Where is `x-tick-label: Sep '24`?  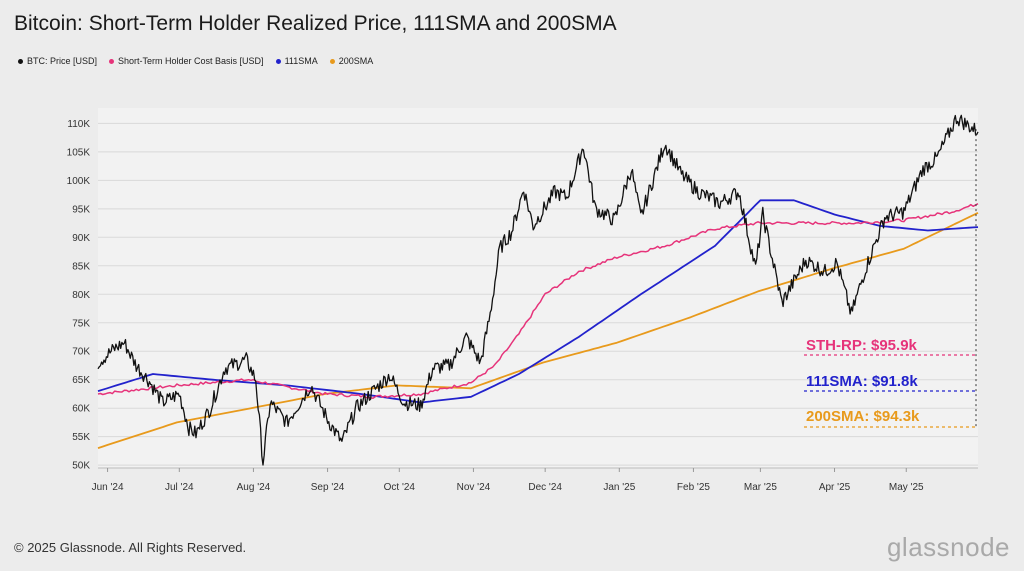 x-tick-label: Sep '24 is located at coordinates (328, 487).